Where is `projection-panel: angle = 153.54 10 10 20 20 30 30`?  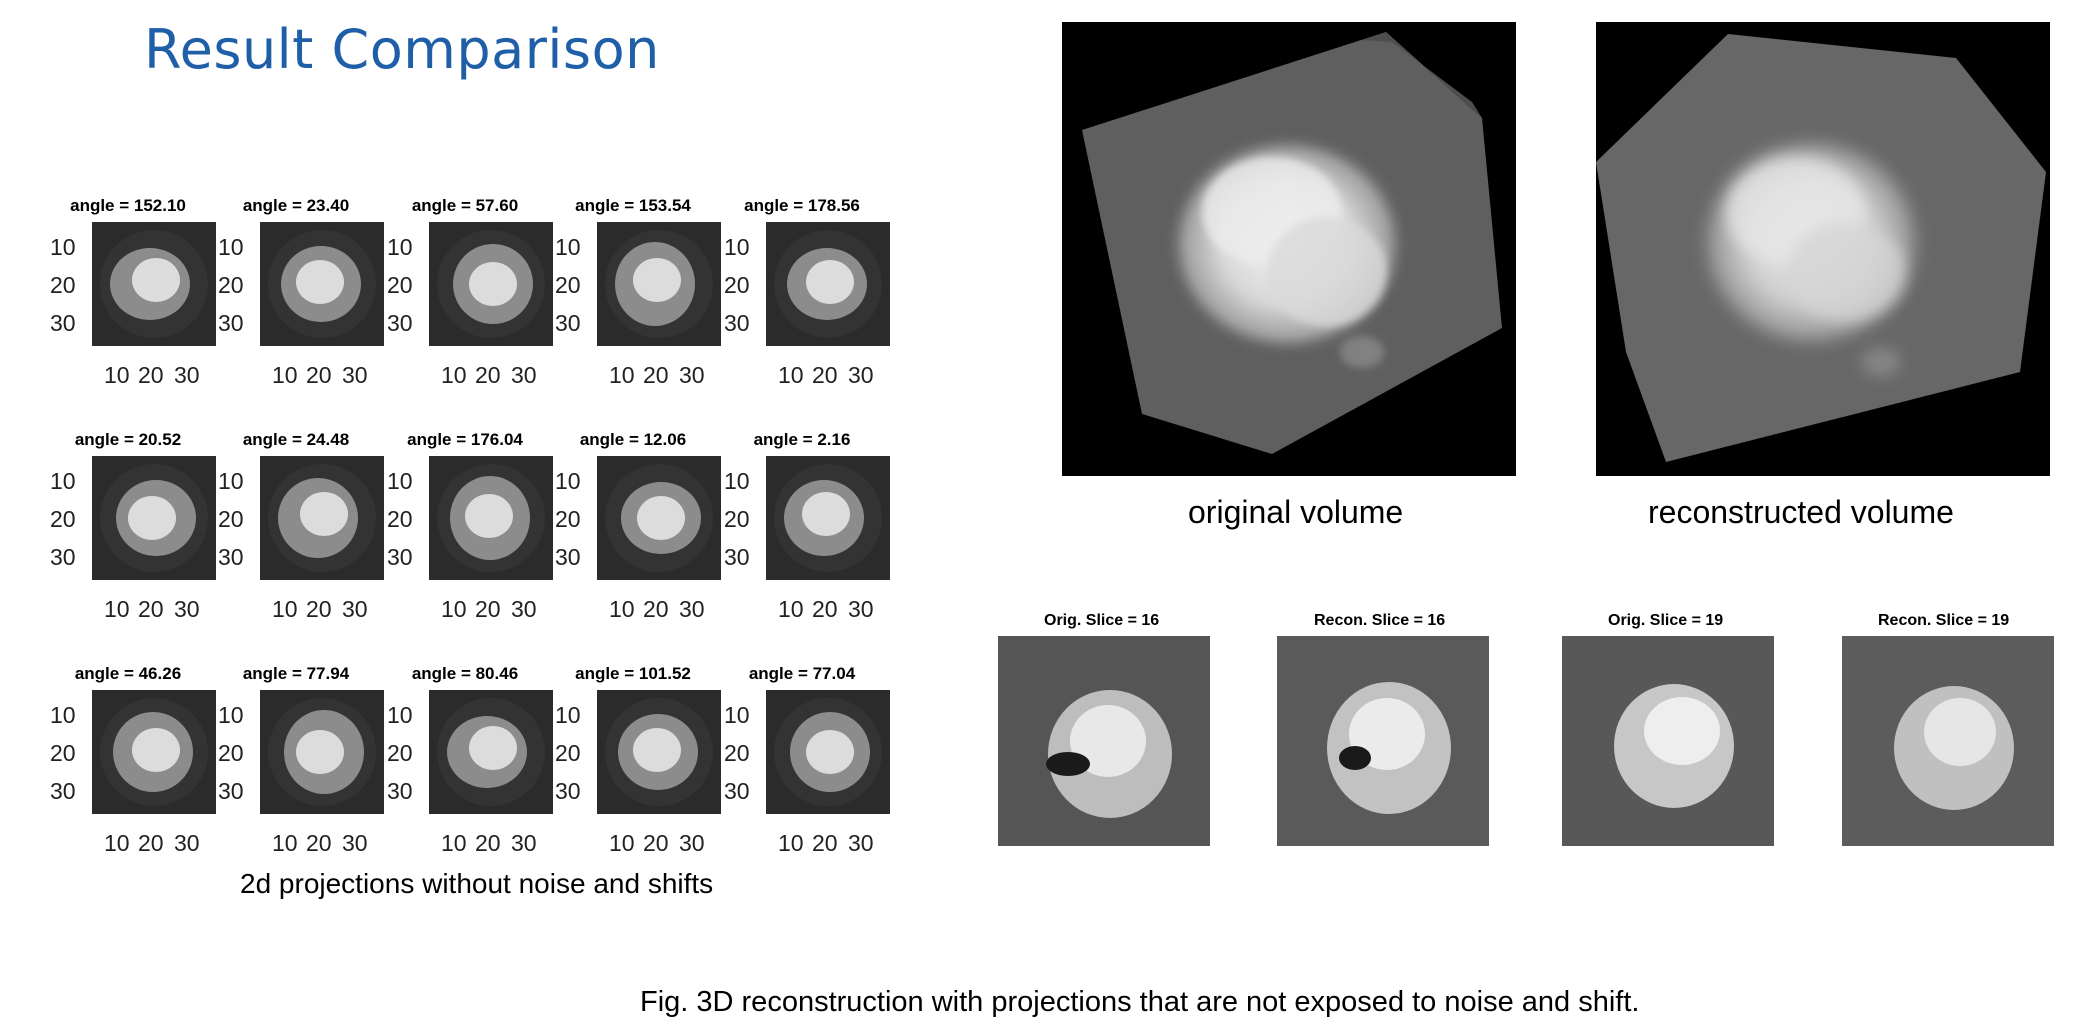
projection-panel: angle = 153.54 10 10 20 20 30 30 is located at coordinates (635, 298).